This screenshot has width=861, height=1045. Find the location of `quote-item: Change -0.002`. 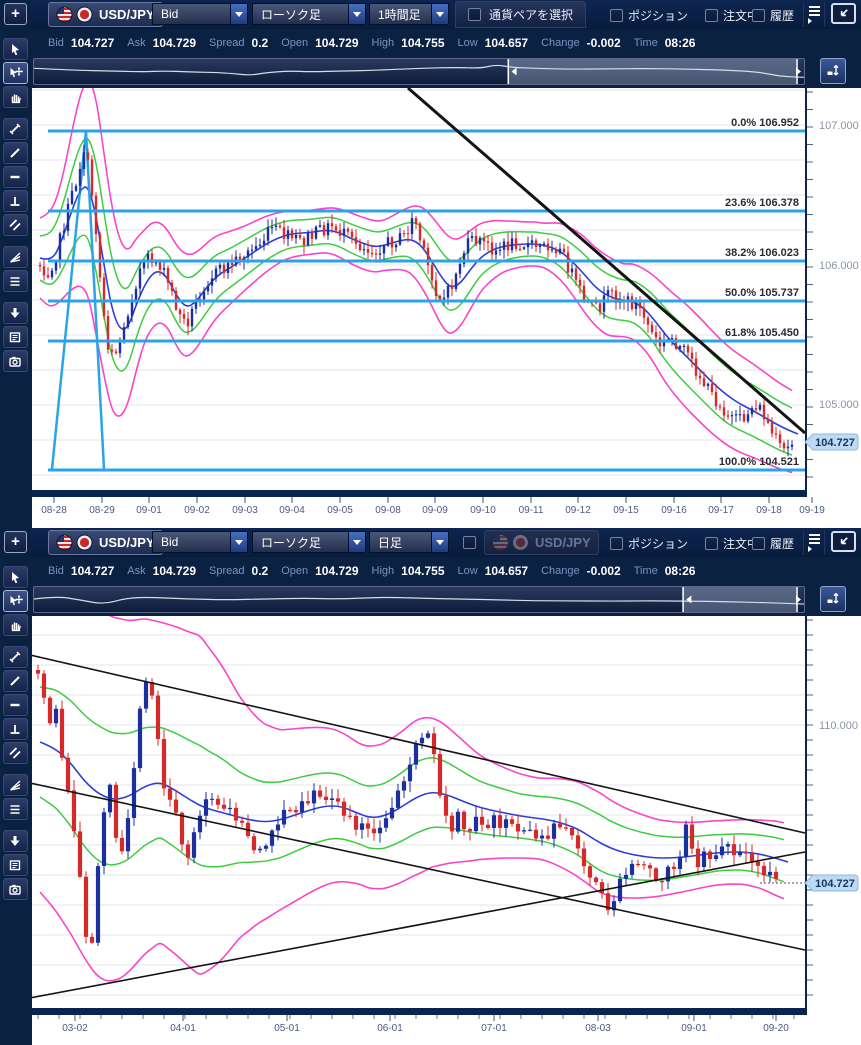

quote-item: Change -0.002 is located at coordinates (581, 43).